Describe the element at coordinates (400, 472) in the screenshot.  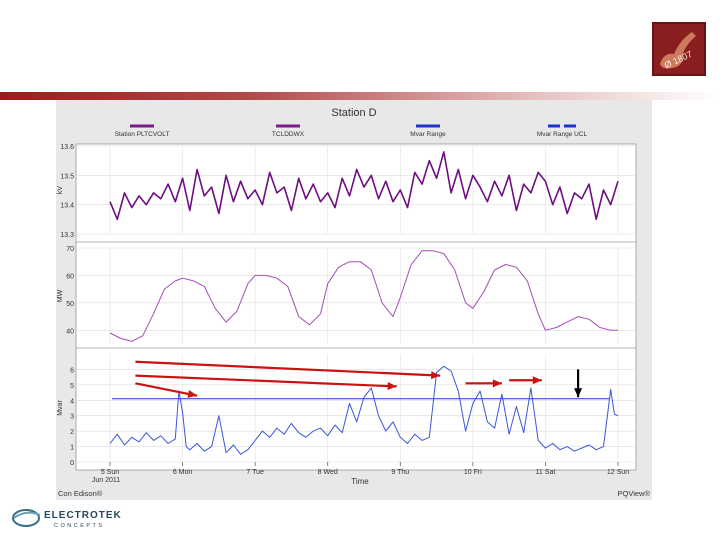
I see `x-tick-label: 9 Thu` at that location.